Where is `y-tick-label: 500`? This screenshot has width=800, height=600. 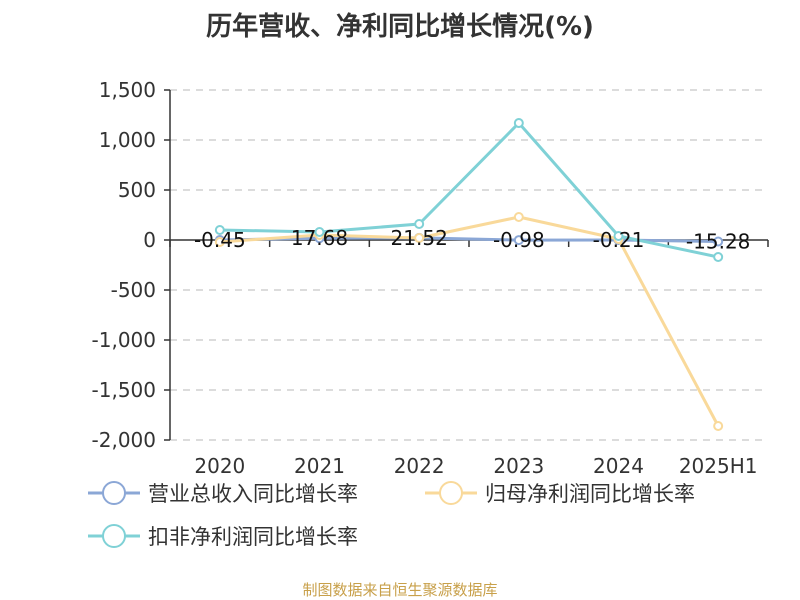
y-tick-label: 500 is located at coordinates (137, 190).